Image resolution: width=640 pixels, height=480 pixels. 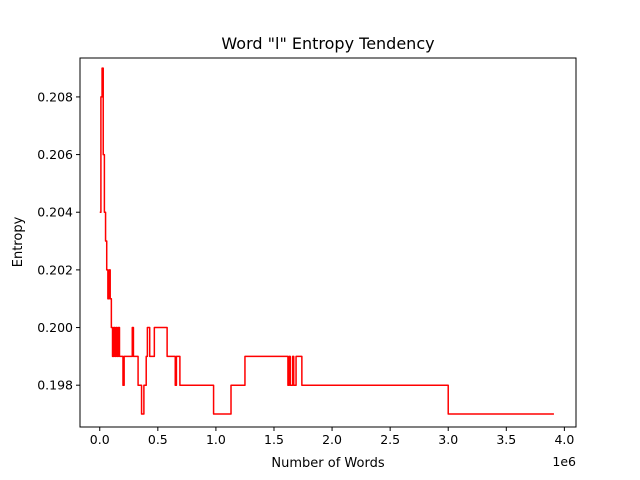 What do you see at coordinates (55, 327) in the screenshot?
I see `y-tick-label: 0.200` at bounding box center [55, 327].